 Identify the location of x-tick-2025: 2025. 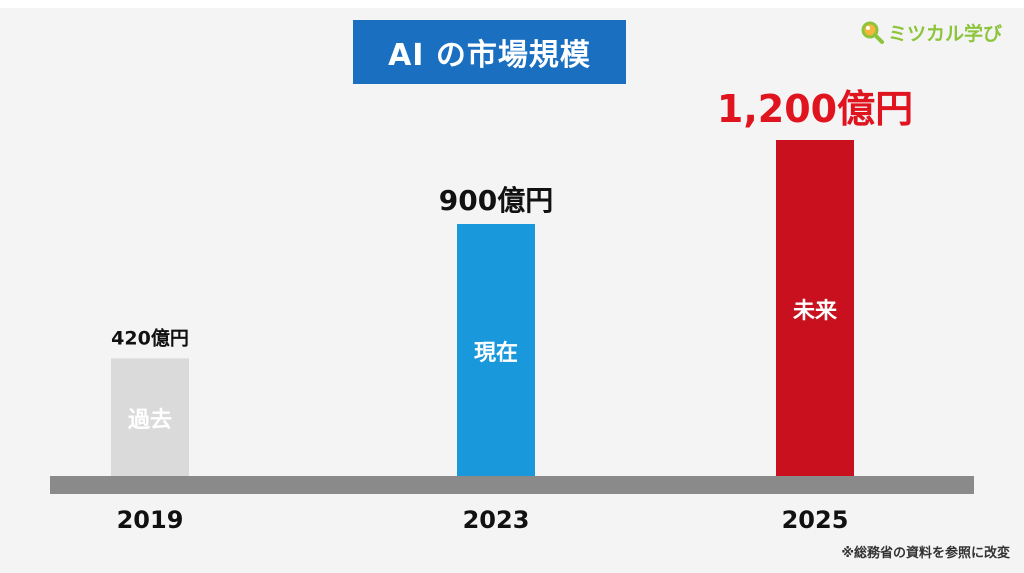
(815, 520).